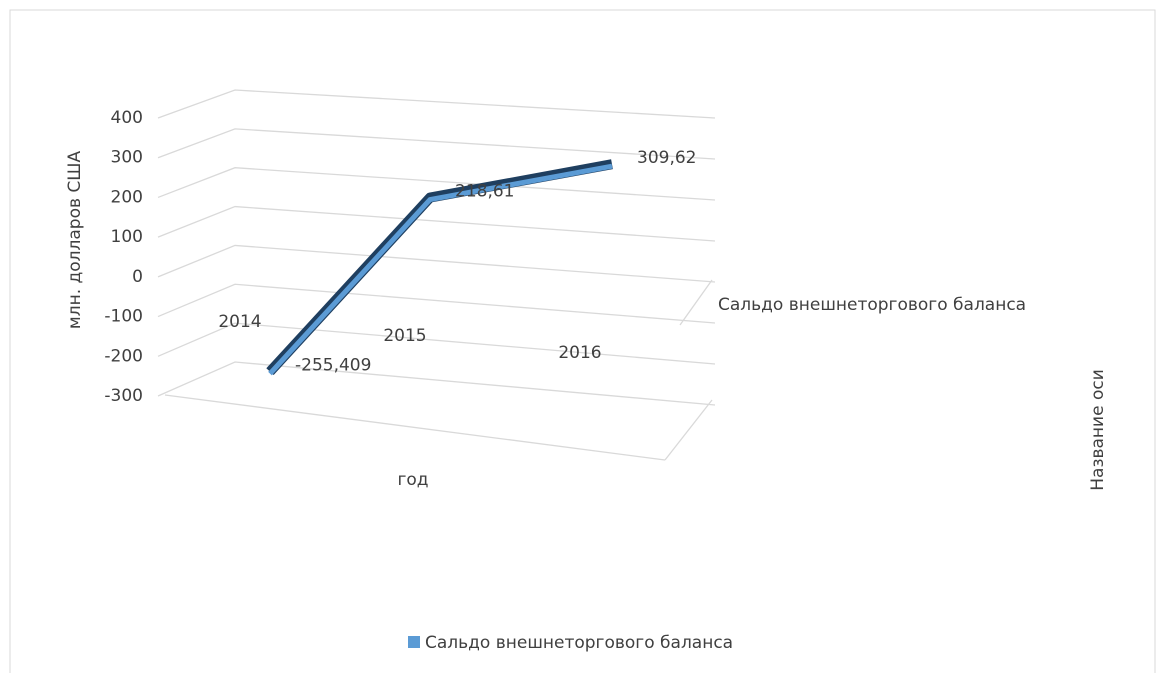 This screenshot has width=1166, height=673. What do you see at coordinates (127, 118) in the screenshot?
I see `y-tick-label: 400` at bounding box center [127, 118].